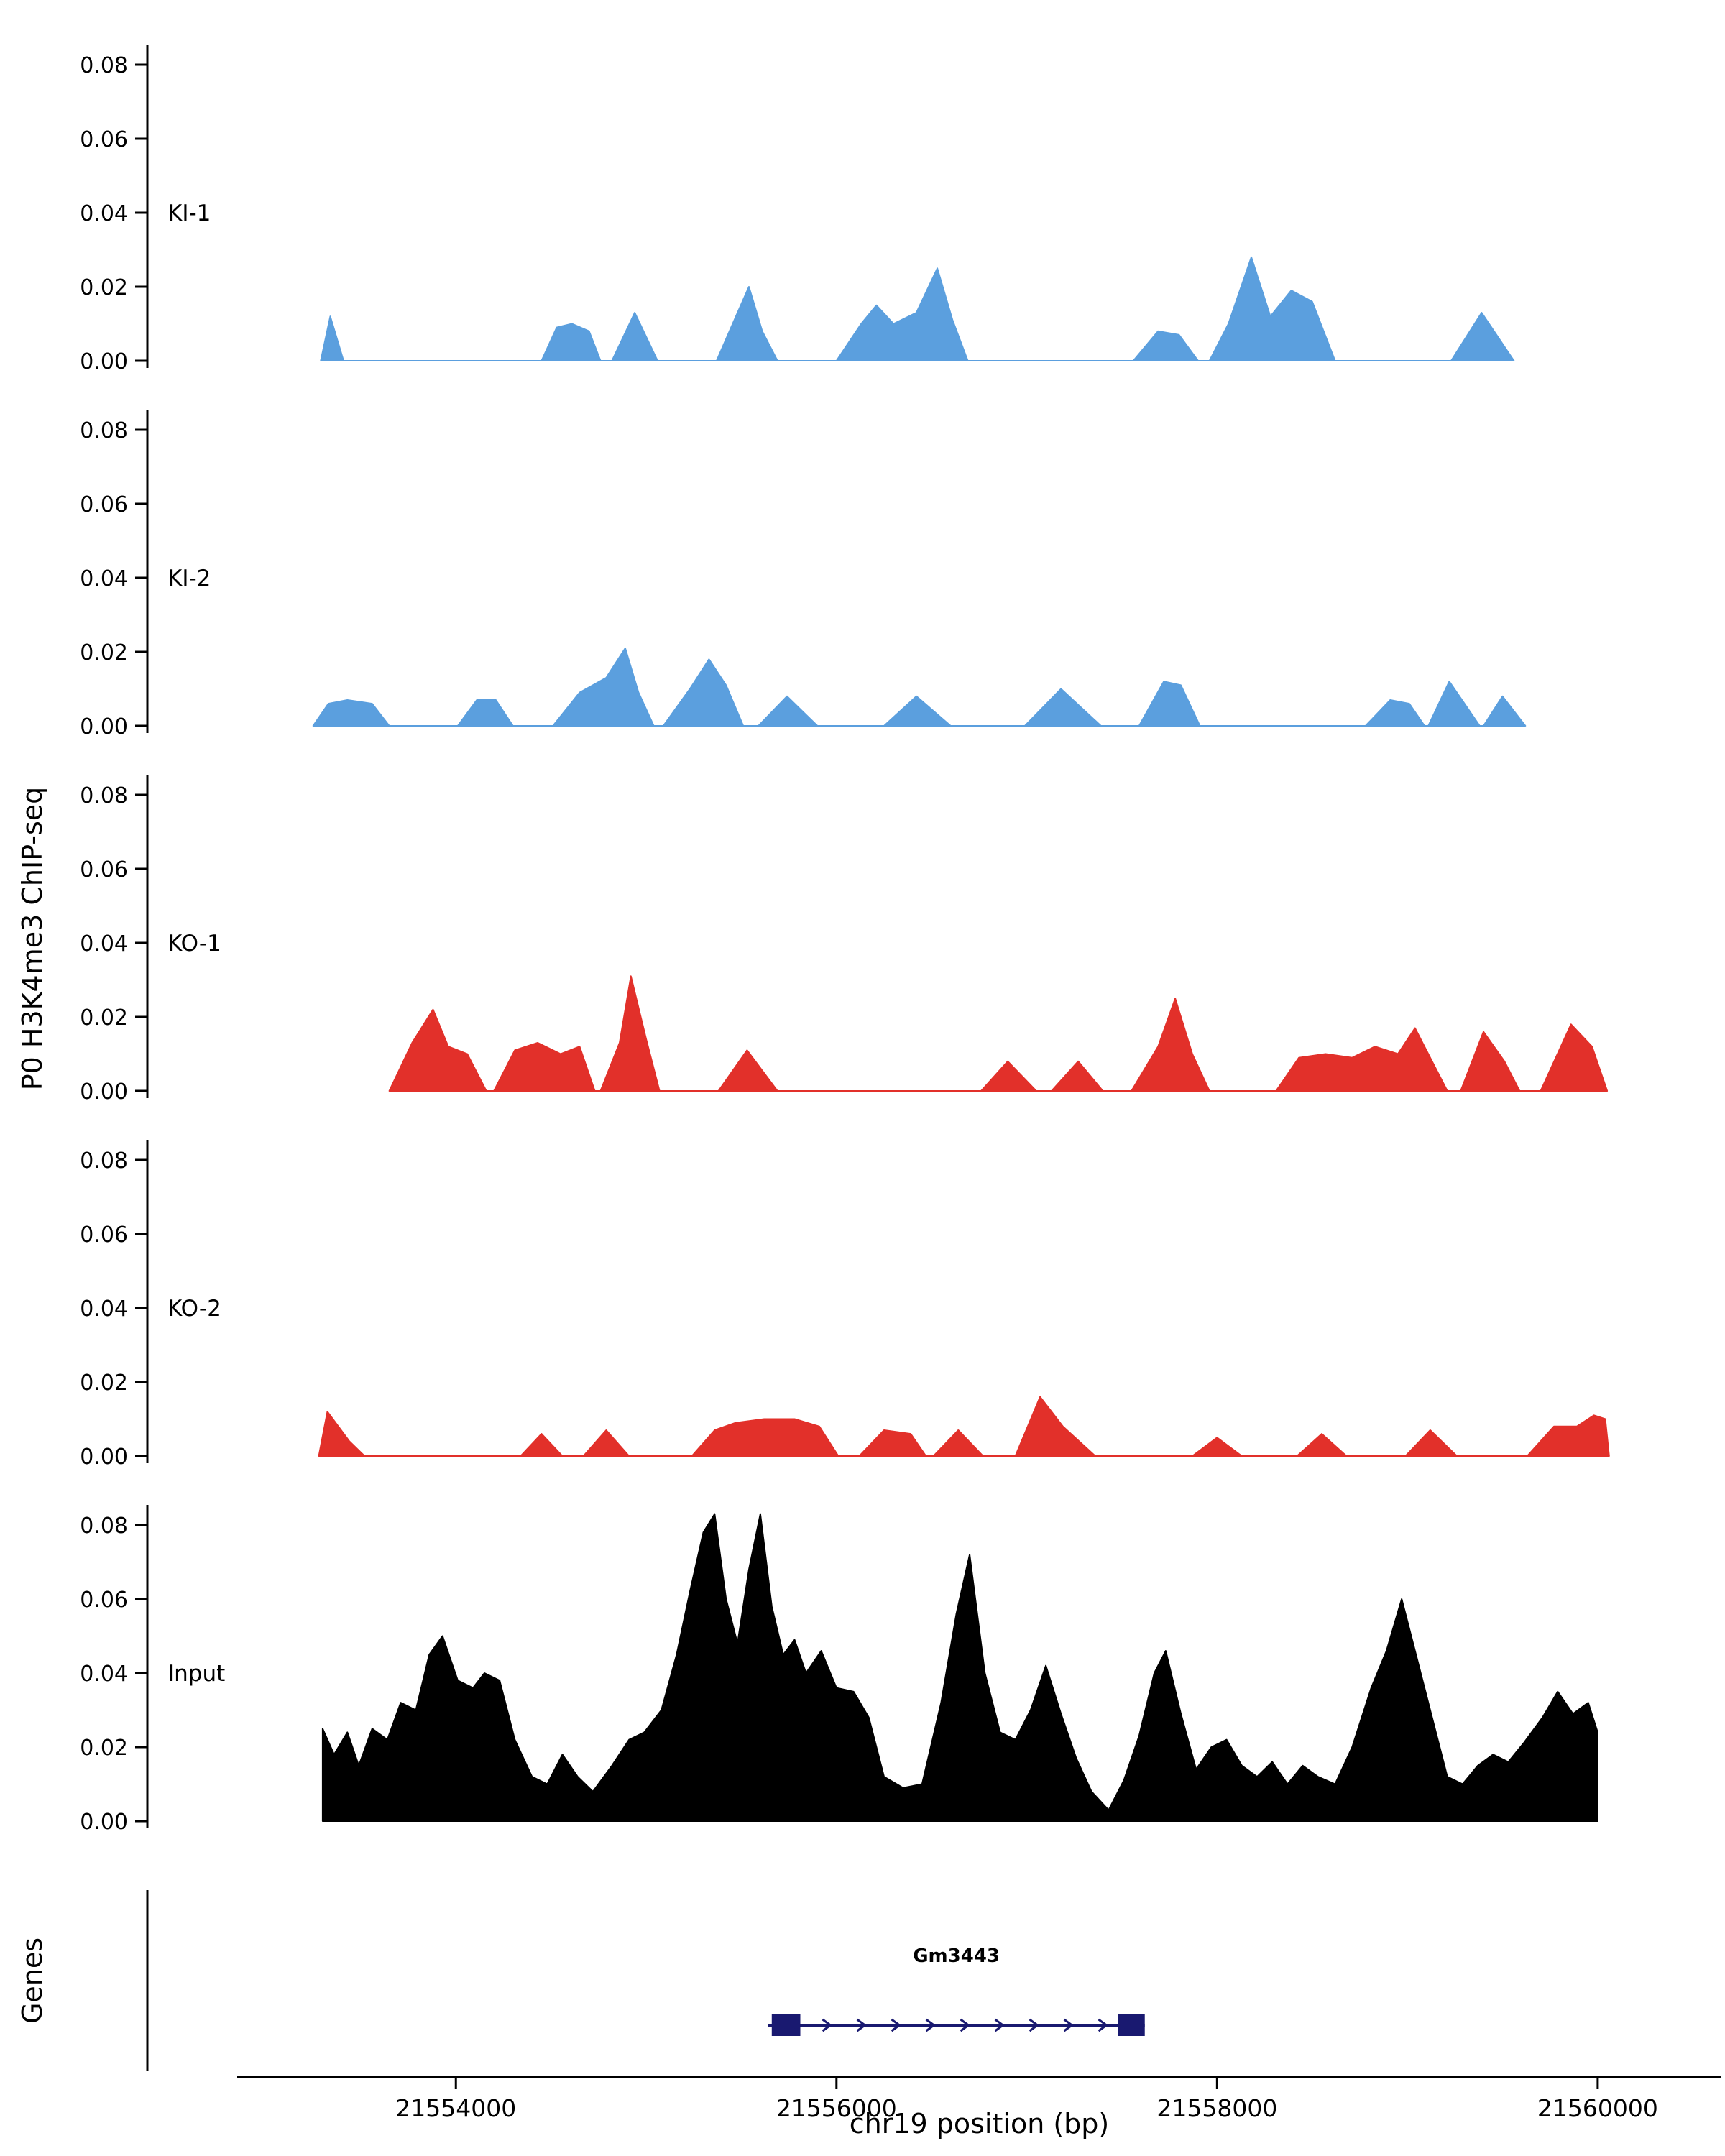 This screenshot has width=1725, height=2156. Describe the element at coordinates (194, 1309) in the screenshot. I see `track-label-KO-2: KO-2` at that location.